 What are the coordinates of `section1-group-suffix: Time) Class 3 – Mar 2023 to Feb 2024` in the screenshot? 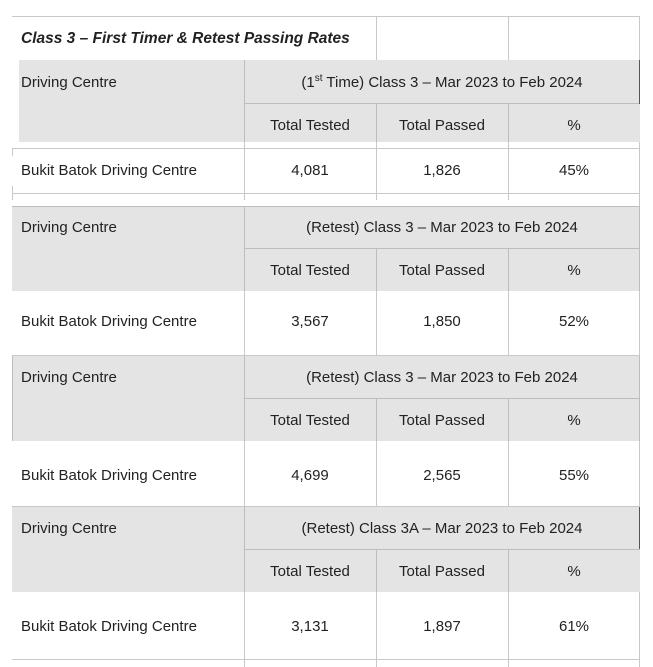 It's located at (452, 82).